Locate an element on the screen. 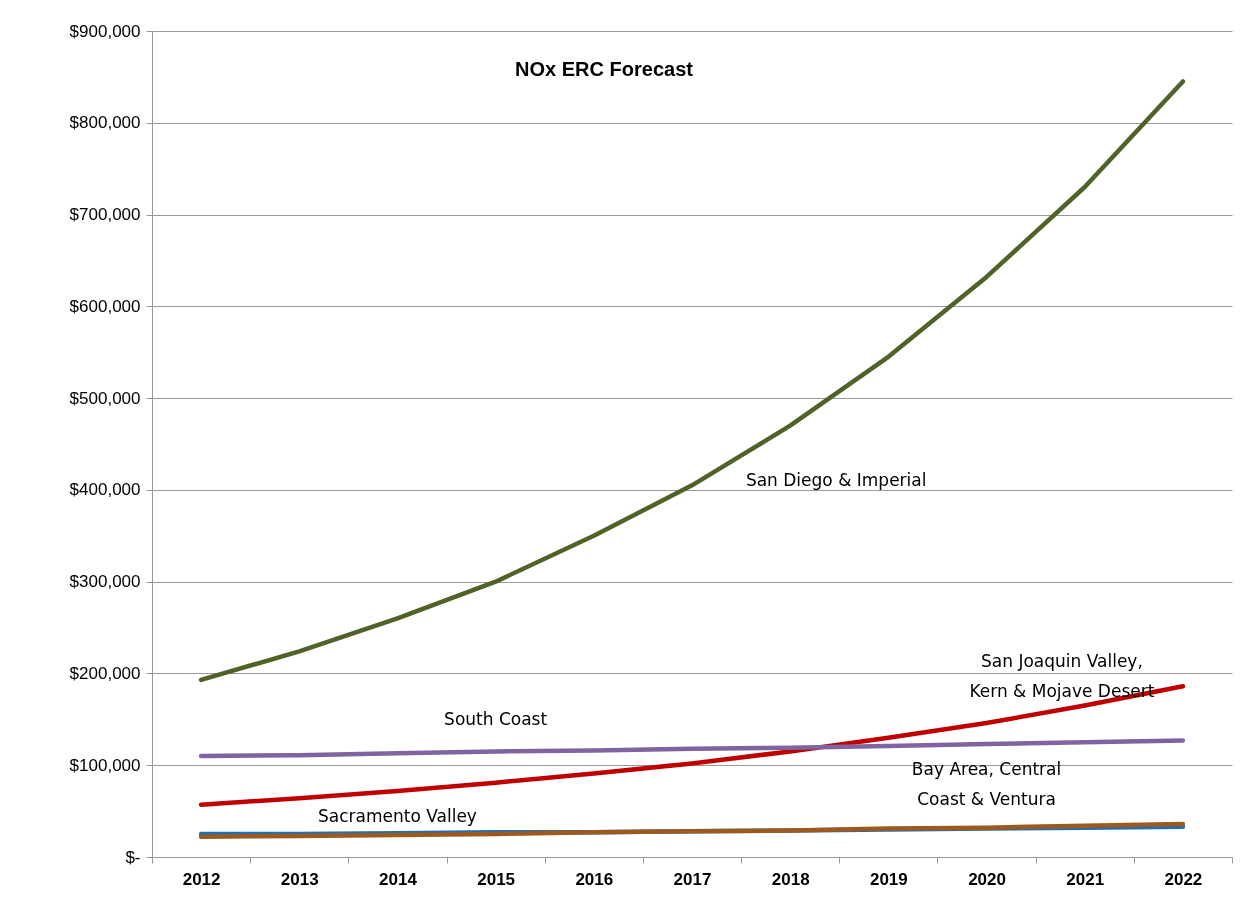 The image size is (1257, 909). x-tick-label: 2012 is located at coordinates (201, 879).